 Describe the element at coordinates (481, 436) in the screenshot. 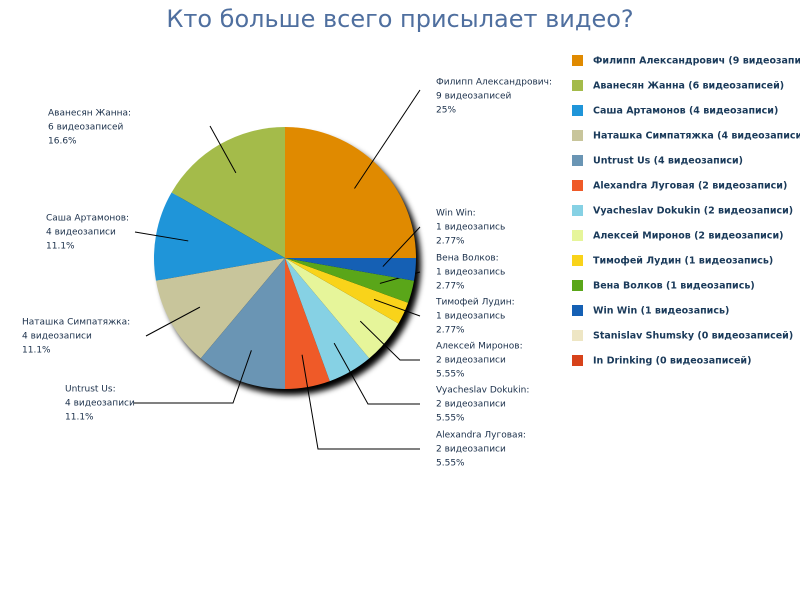

I see `slice-name: Alexandra Луговая:` at that location.